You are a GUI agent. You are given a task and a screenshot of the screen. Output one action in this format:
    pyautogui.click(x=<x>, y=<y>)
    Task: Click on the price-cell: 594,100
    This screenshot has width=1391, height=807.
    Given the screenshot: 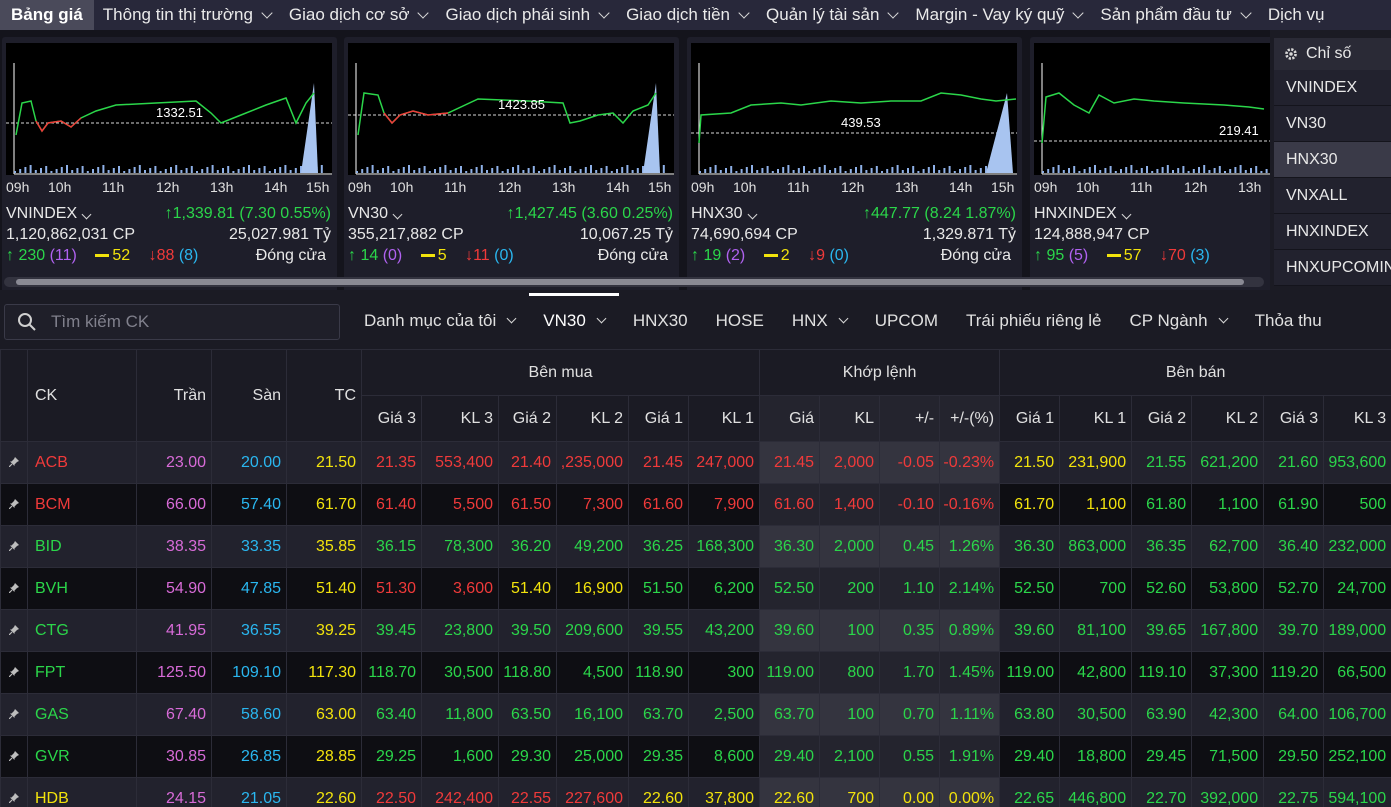 What is the action you would take?
    pyautogui.click(x=1357, y=792)
    